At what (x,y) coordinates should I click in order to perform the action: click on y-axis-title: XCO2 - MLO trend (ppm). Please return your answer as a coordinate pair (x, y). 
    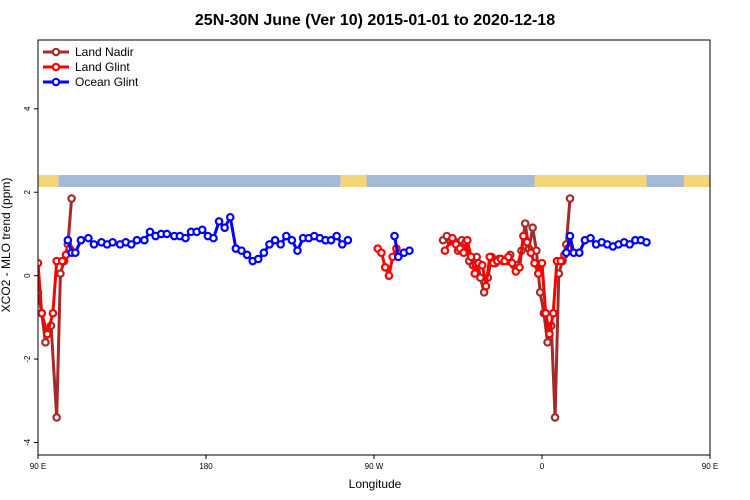
    Looking at the image, I should click on (6, 245).